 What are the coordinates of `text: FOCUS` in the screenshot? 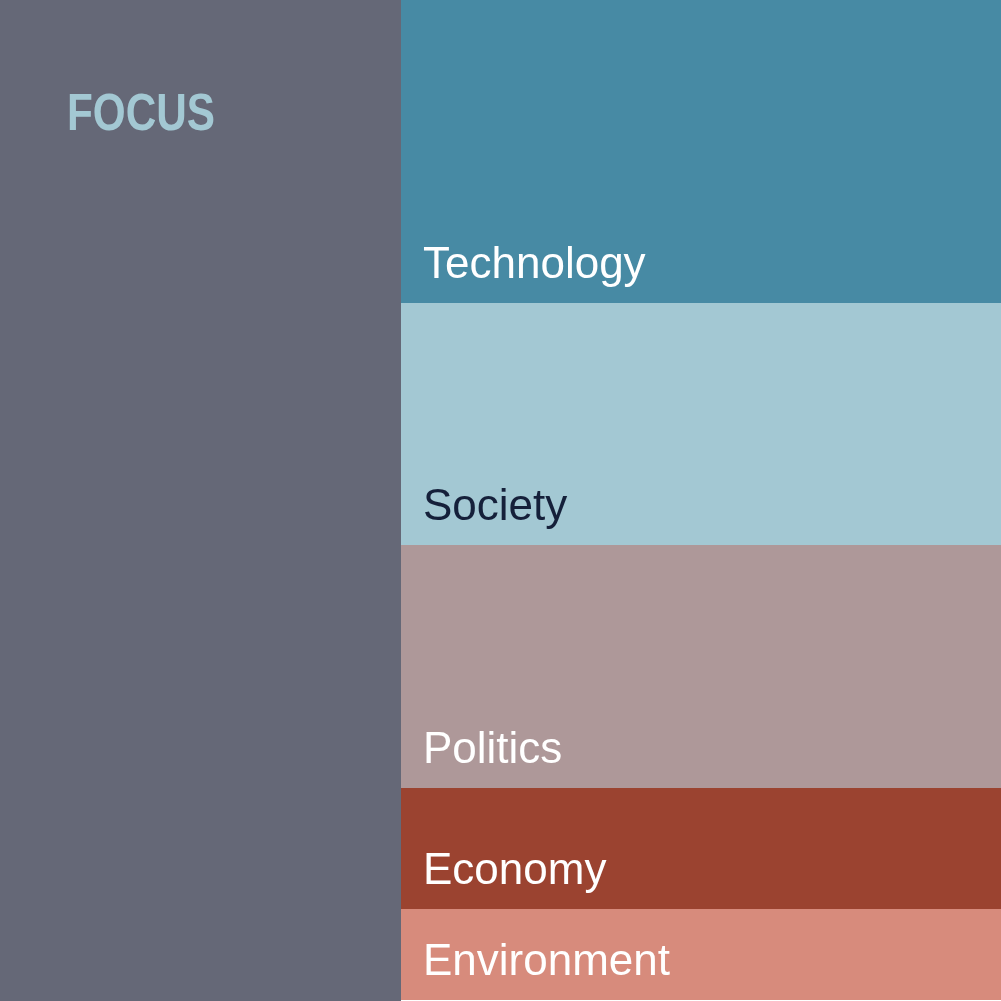 It's located at (158, 112).